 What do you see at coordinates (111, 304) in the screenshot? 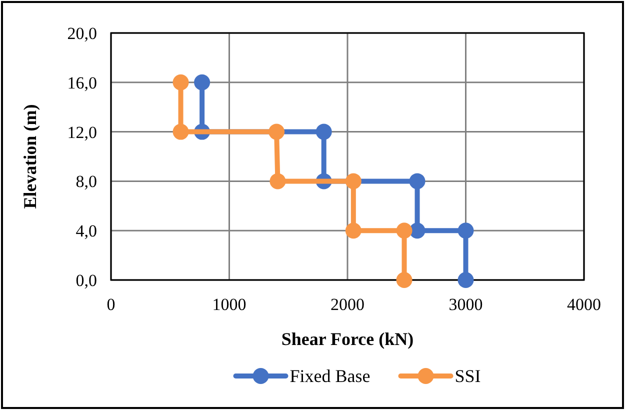
I see `x-tick-label: 0` at bounding box center [111, 304].